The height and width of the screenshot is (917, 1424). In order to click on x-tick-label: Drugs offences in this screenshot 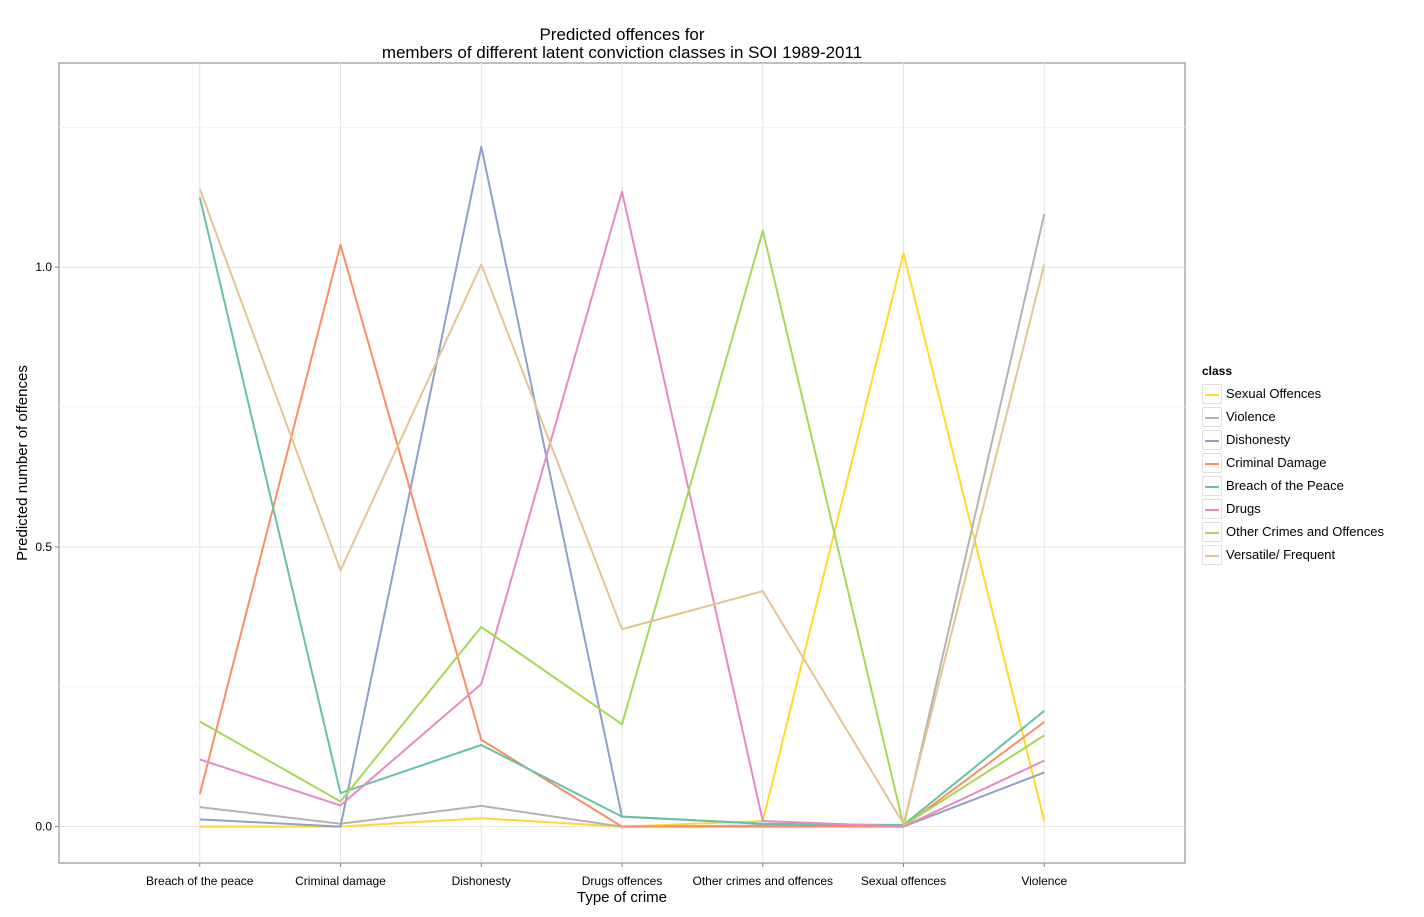, I will do `click(622, 881)`.